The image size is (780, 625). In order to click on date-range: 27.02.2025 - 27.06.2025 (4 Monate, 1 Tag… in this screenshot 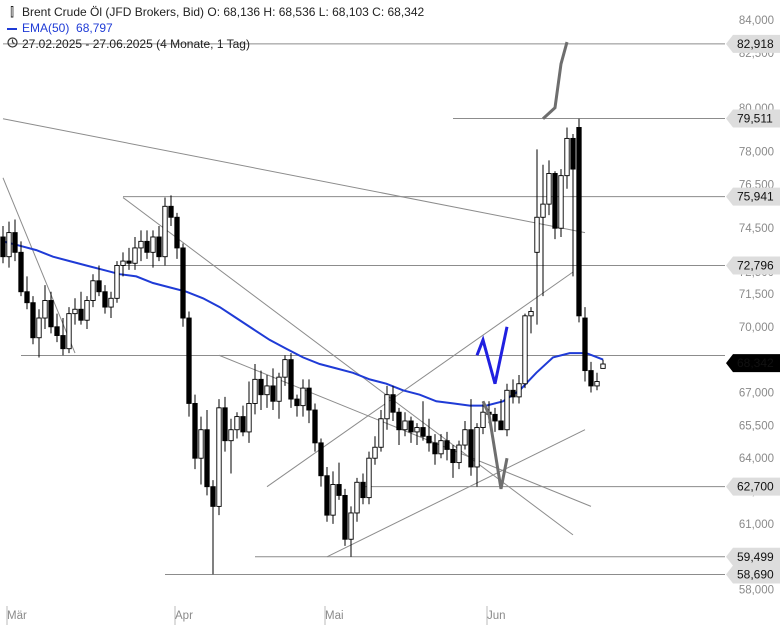, I will do `click(128, 44)`.